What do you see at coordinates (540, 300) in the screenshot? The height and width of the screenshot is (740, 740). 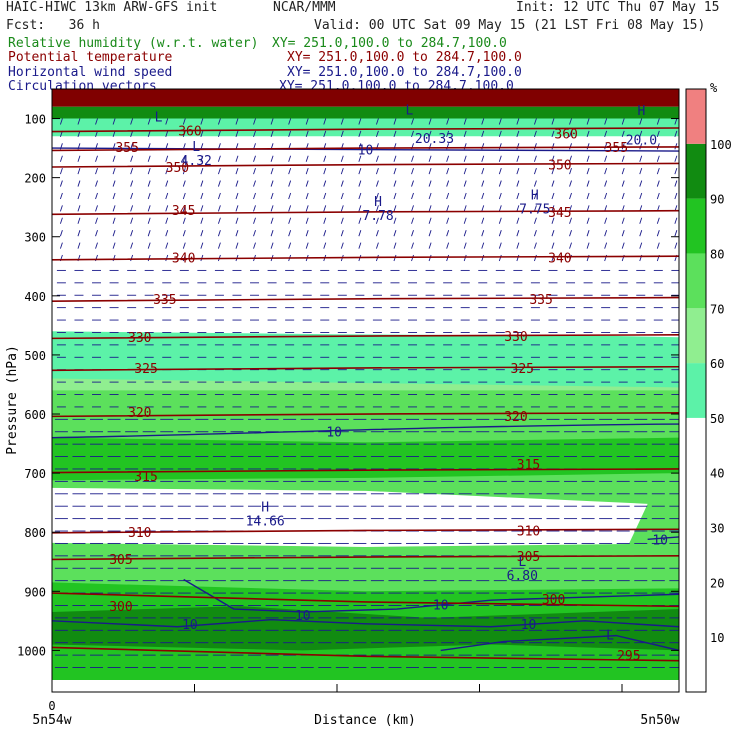 I see `theta-label: 335` at bounding box center [540, 300].